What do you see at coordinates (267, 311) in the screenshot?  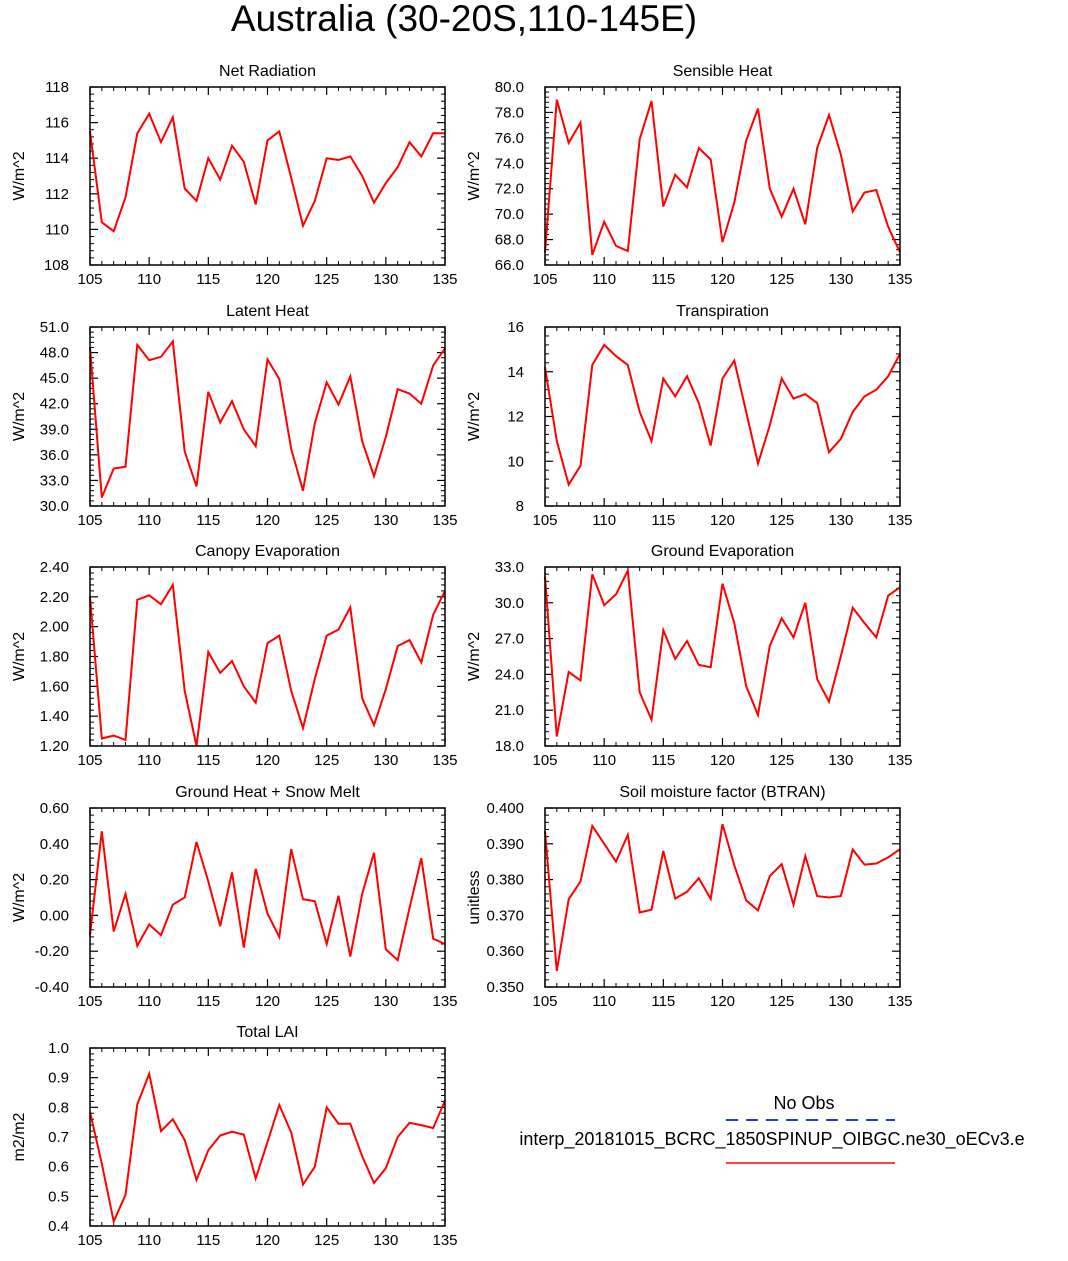 I see `panel-title-latent-heat: Latent Heat` at bounding box center [267, 311].